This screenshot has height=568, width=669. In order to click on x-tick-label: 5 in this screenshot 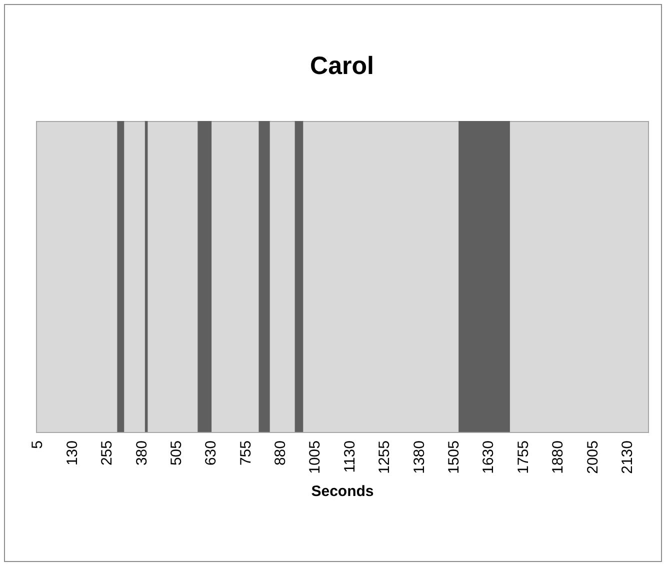, I will do `click(37, 444)`.